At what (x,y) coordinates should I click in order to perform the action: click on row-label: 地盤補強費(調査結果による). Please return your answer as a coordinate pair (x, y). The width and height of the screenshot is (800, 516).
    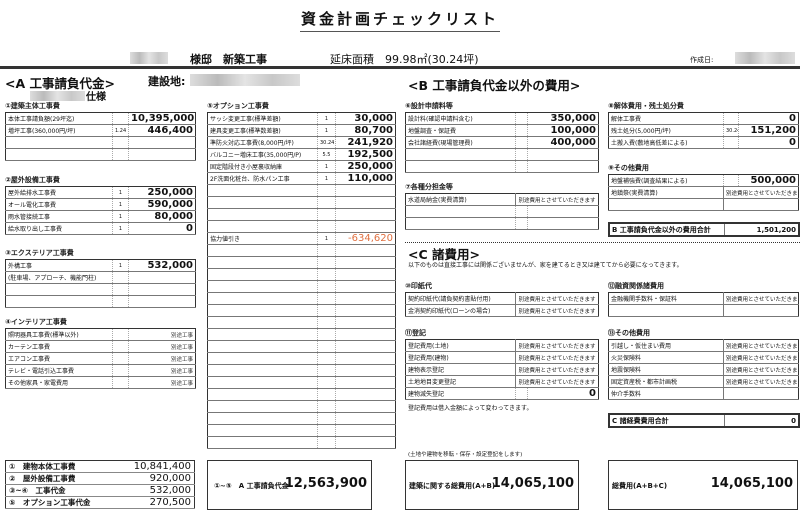
    Looking at the image, I should click on (666, 180).